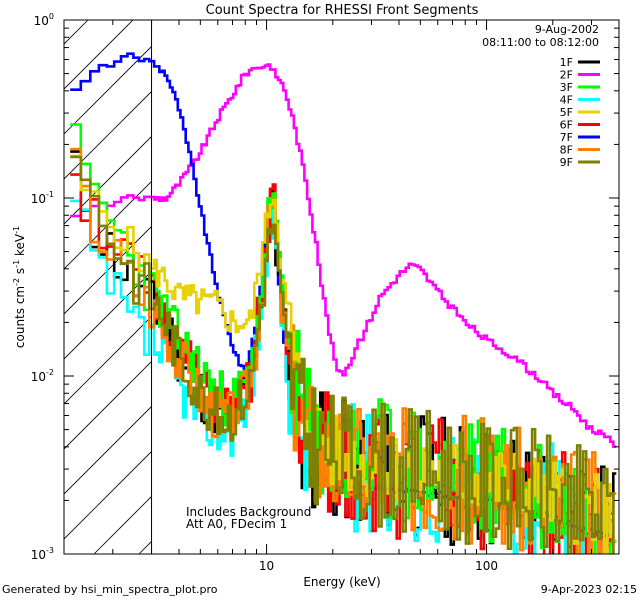 This screenshot has height=600, width=640. What do you see at coordinates (566, 75) in the screenshot?
I see `legend-label-2f: 2F` at bounding box center [566, 75].